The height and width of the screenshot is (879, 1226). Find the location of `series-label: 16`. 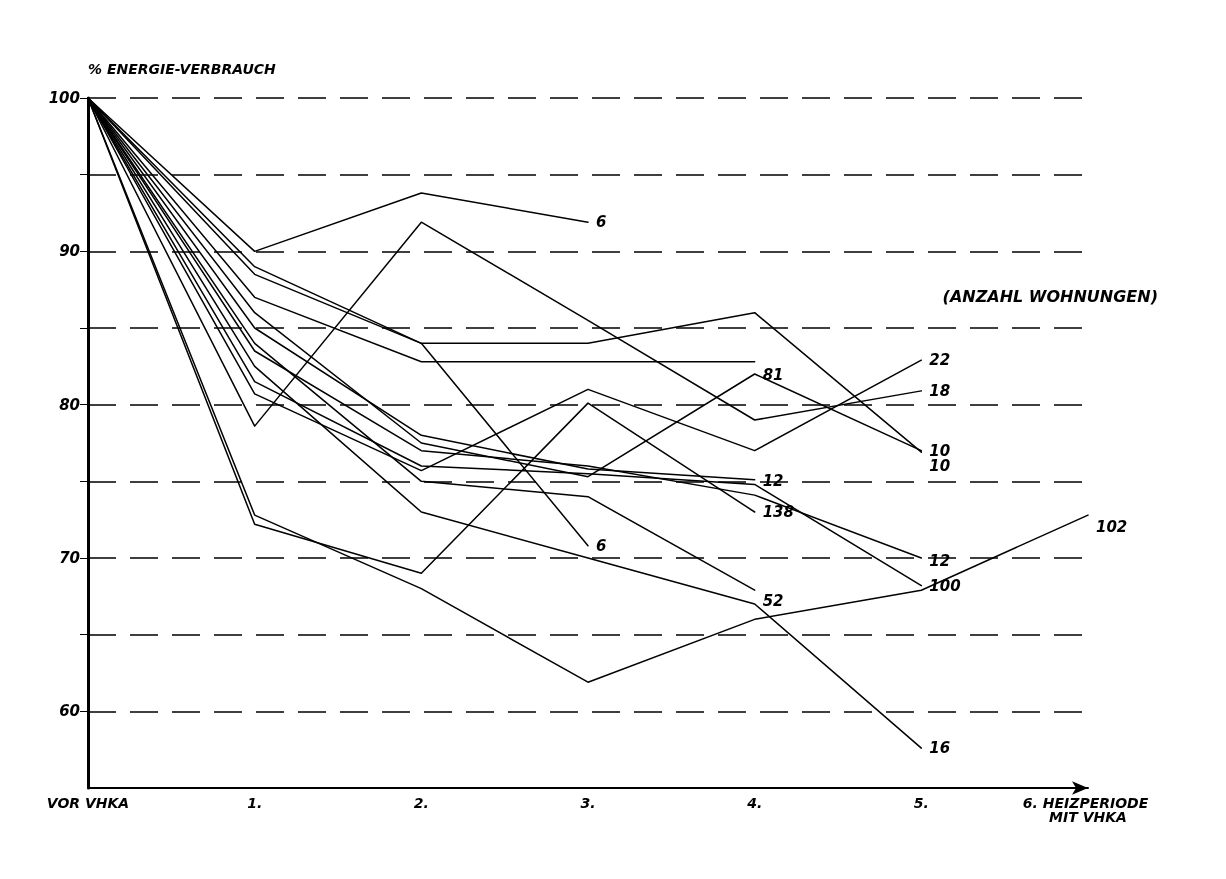

series-label: 16 is located at coordinates (940, 748).